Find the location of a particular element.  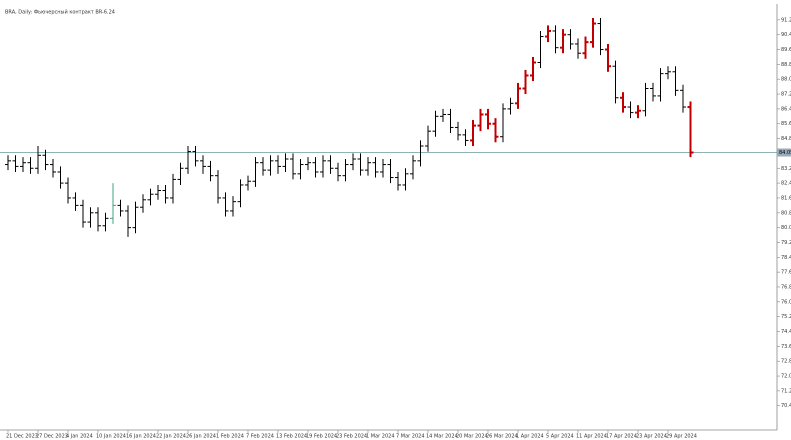

y-tick-label: 82.40 is located at coordinates (786, 184).